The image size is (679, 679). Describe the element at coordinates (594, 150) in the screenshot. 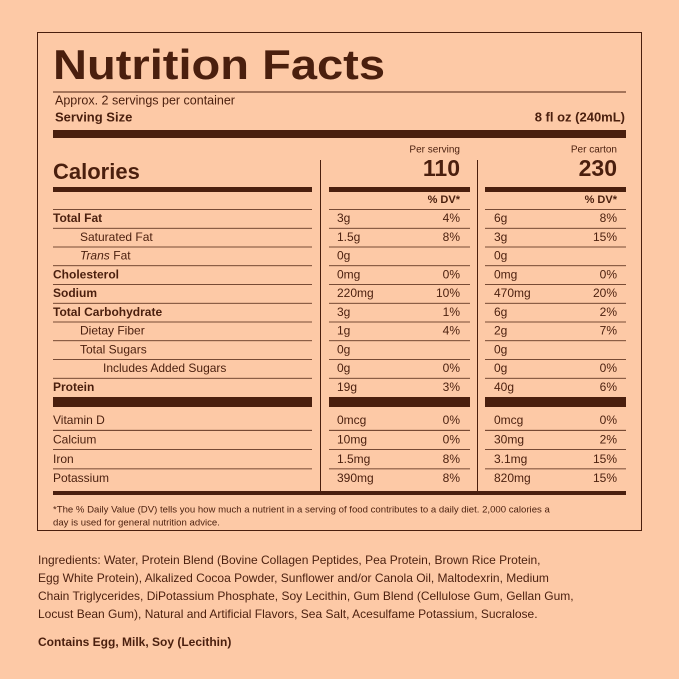

I see `per-carton-label: Per carton` at that location.